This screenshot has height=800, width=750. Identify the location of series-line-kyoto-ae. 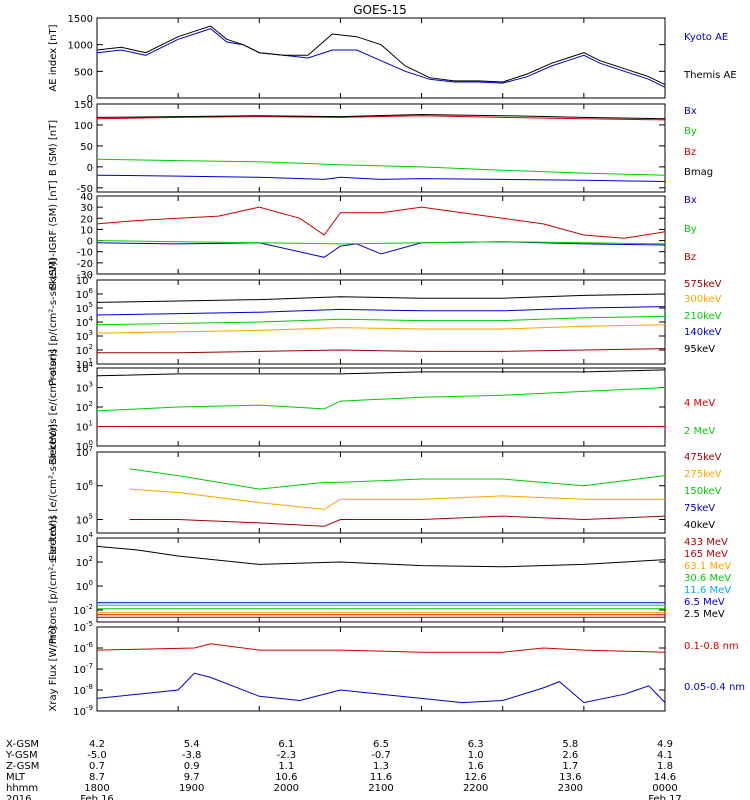
(381, 58).